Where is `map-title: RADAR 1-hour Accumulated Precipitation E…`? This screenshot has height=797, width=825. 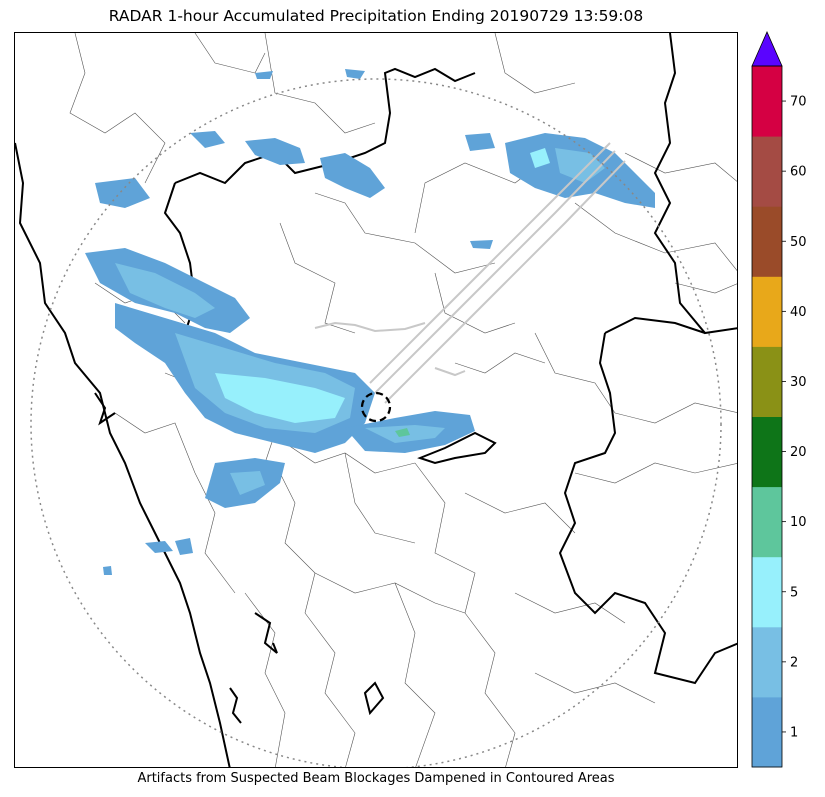
map-title: RADAR 1-hour Accumulated Precipitation E… is located at coordinates (376, 16).